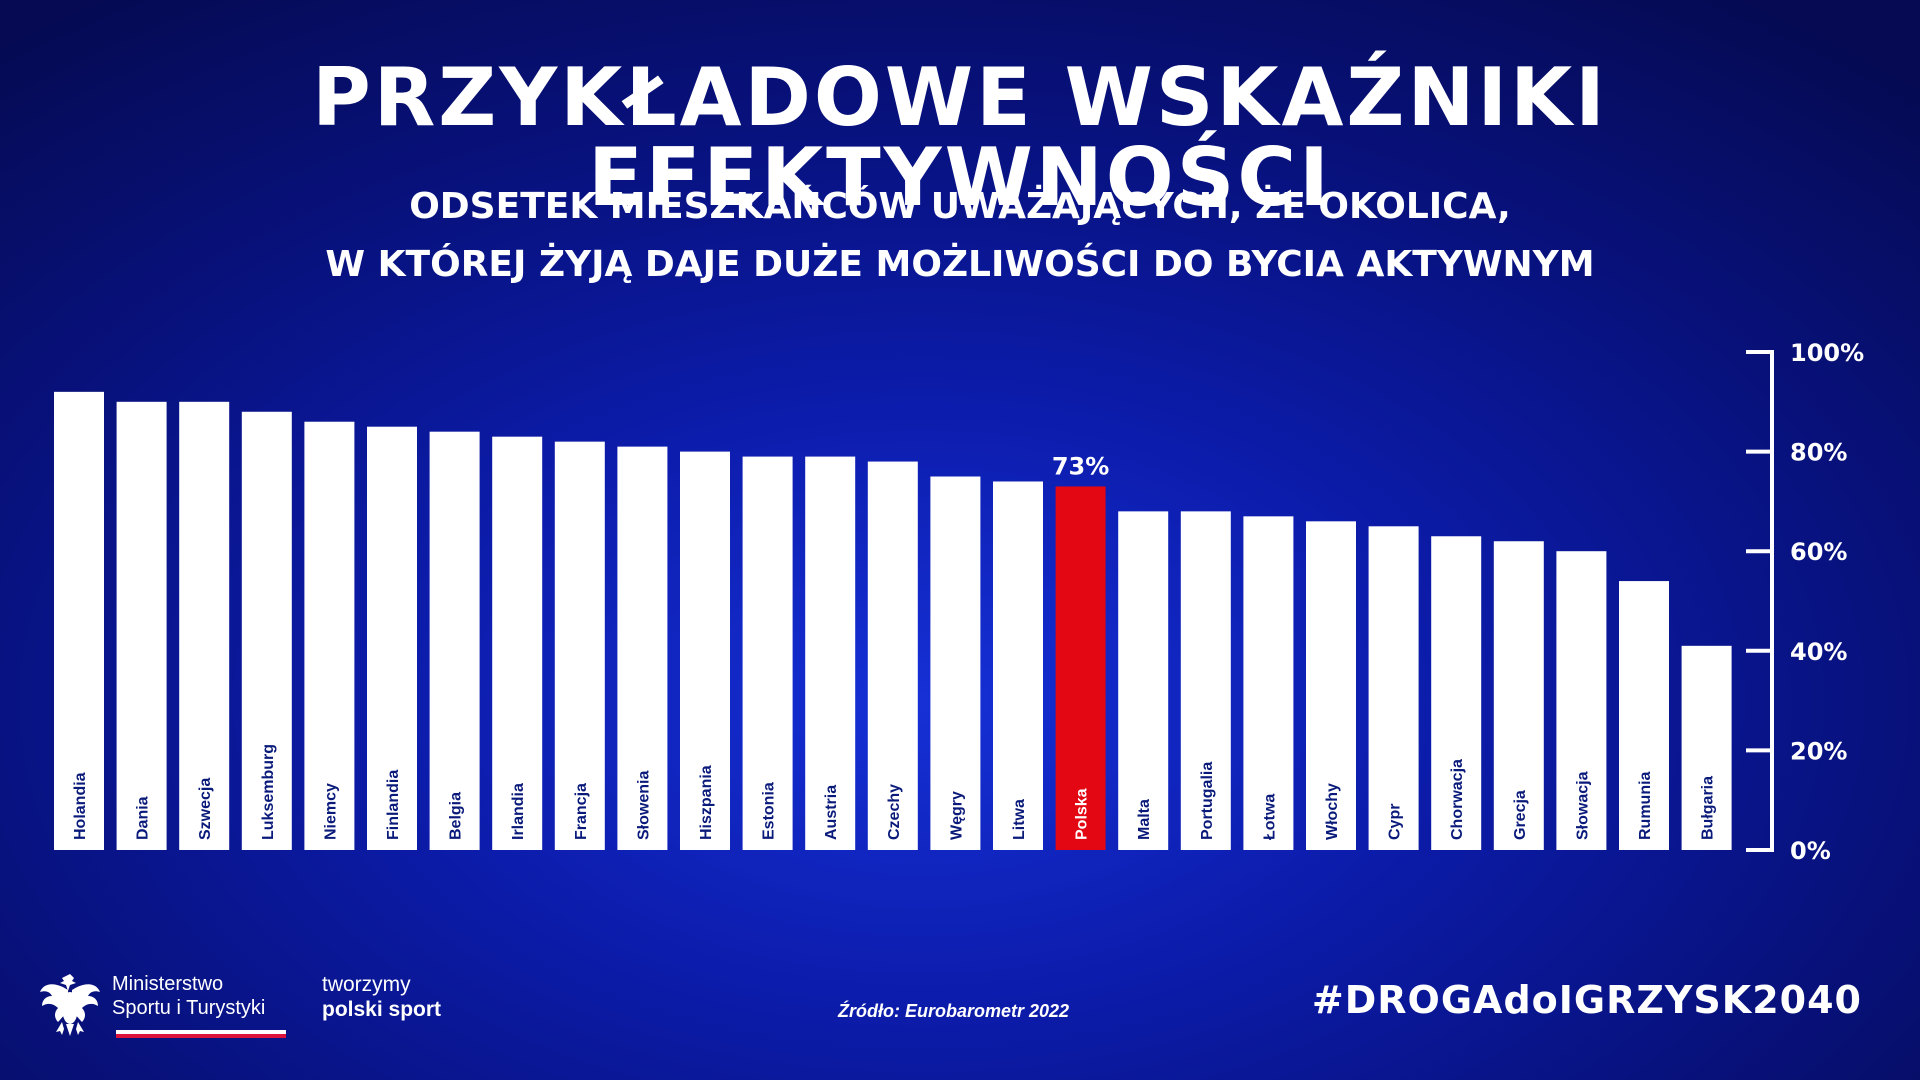 The height and width of the screenshot is (1080, 1920). What do you see at coordinates (141, 625) in the screenshot?
I see `bar-dania` at bounding box center [141, 625].